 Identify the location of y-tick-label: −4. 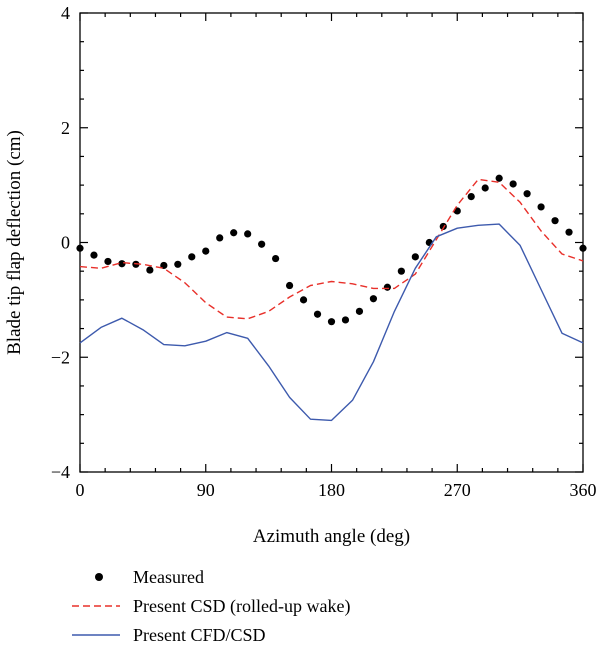
(60, 472).